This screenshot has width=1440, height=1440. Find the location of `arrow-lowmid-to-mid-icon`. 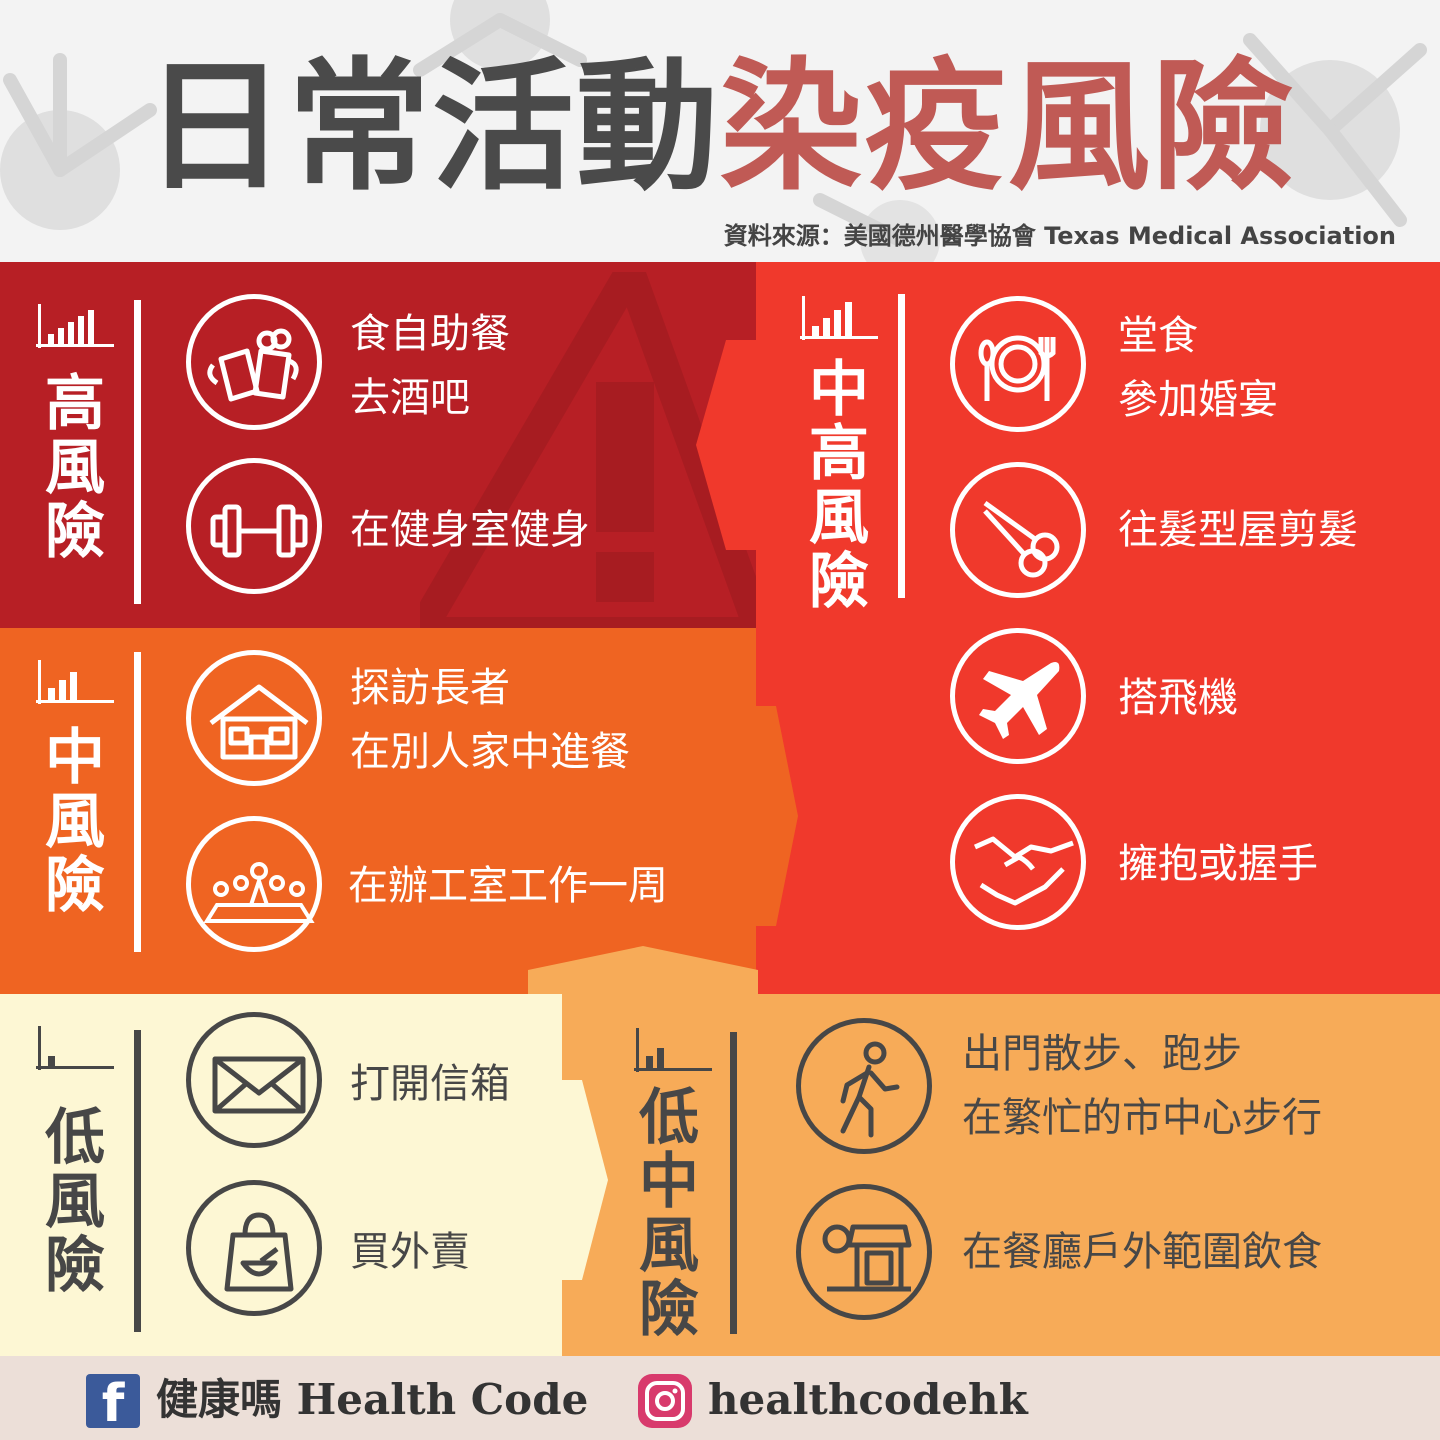

arrow-lowmid-to-mid-icon is located at coordinates (643, 970).